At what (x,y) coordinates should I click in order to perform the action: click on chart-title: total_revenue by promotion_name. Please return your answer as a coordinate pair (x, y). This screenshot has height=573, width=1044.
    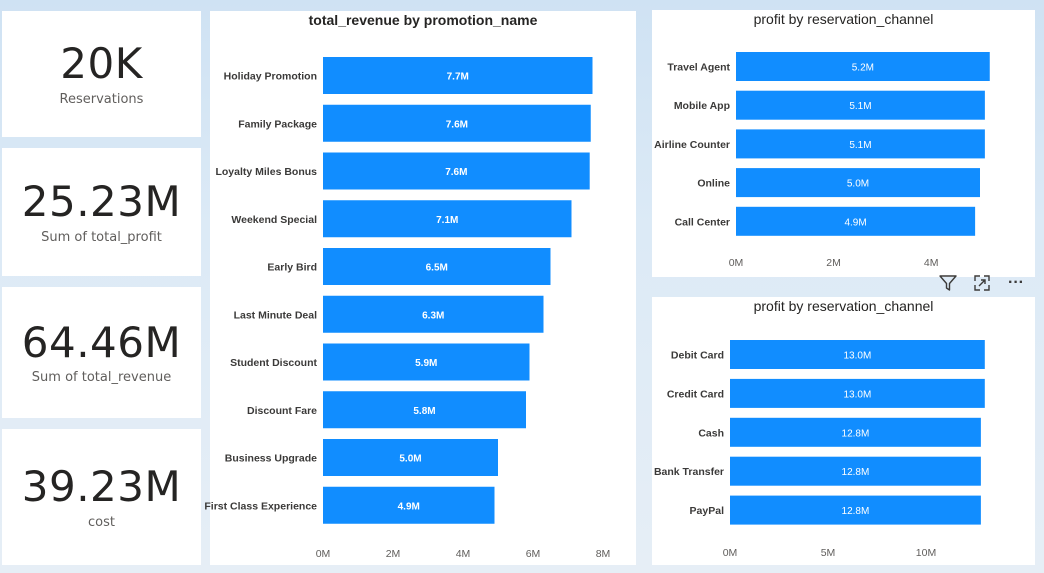
    Looking at the image, I should click on (423, 20).